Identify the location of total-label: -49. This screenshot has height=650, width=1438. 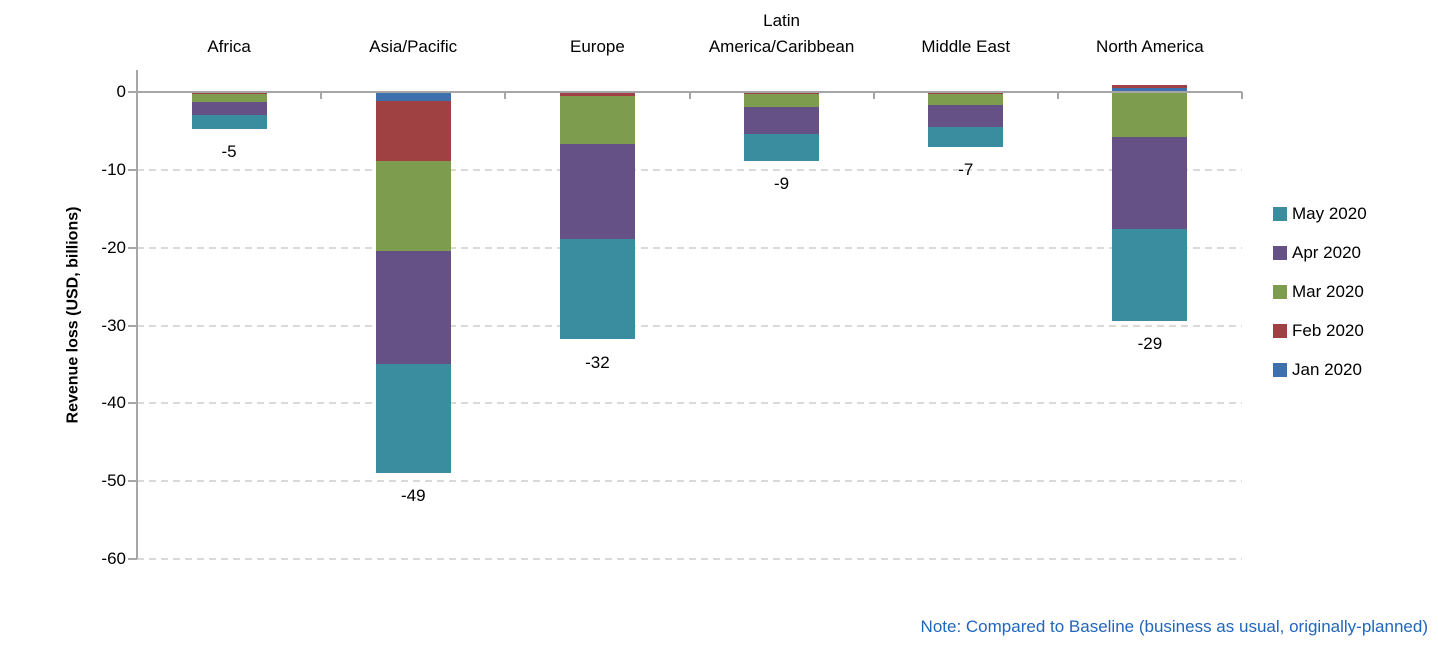
(413, 496).